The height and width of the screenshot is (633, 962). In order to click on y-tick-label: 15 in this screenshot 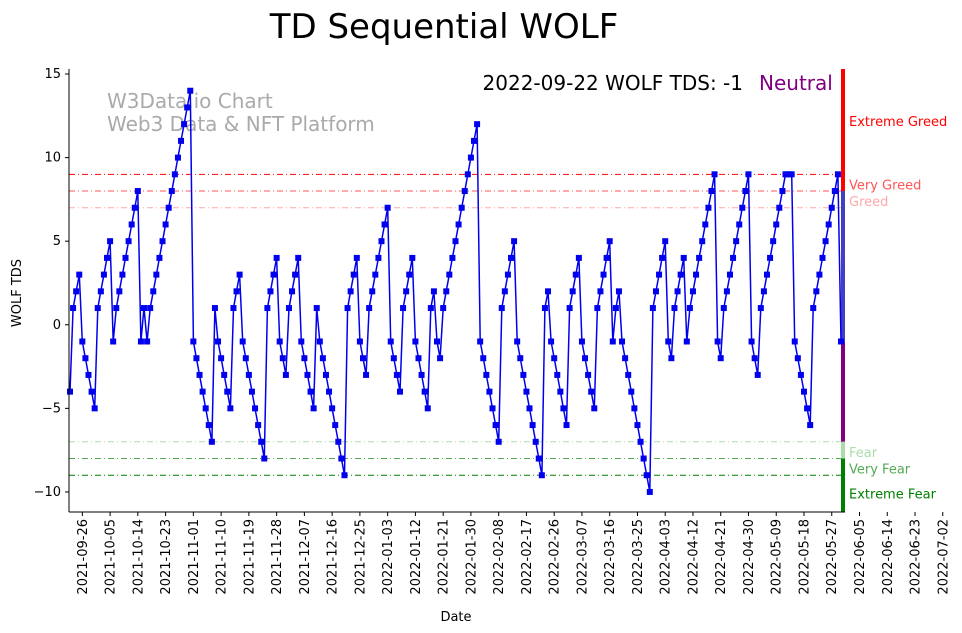, I will do `click(52, 74)`.